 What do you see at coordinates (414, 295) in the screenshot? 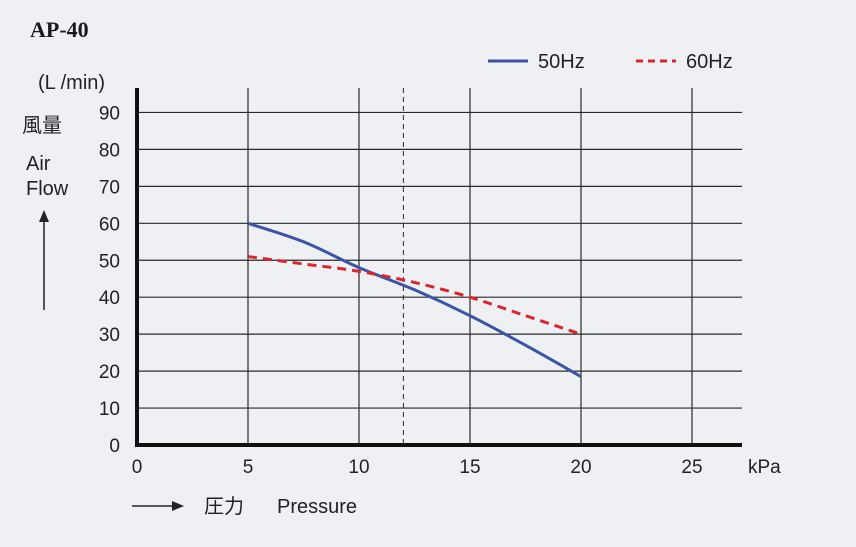
I see `series-line-60hz` at bounding box center [414, 295].